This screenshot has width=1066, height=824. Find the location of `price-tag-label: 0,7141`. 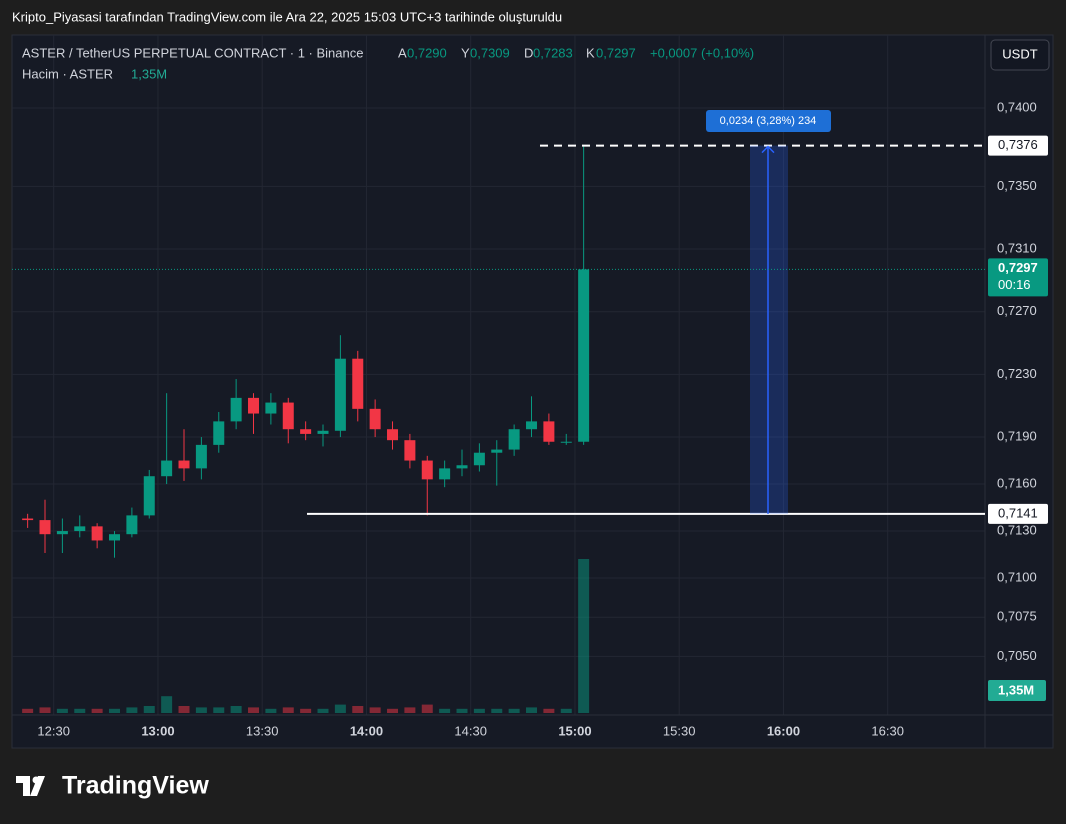

price-tag-label: 0,7141 is located at coordinates (1018, 512).